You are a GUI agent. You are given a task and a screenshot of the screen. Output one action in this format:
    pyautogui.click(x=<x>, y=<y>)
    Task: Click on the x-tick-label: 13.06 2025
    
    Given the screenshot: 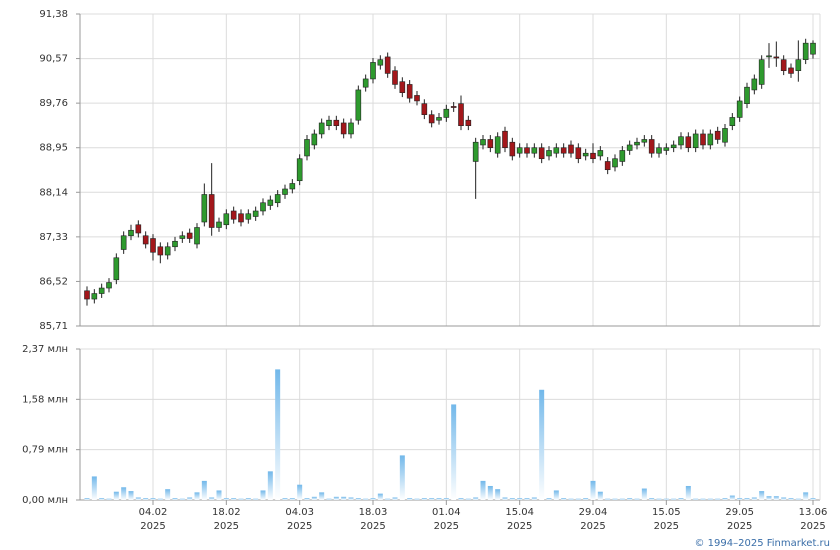 What is the action you would take?
    pyautogui.click(x=813, y=519)
    